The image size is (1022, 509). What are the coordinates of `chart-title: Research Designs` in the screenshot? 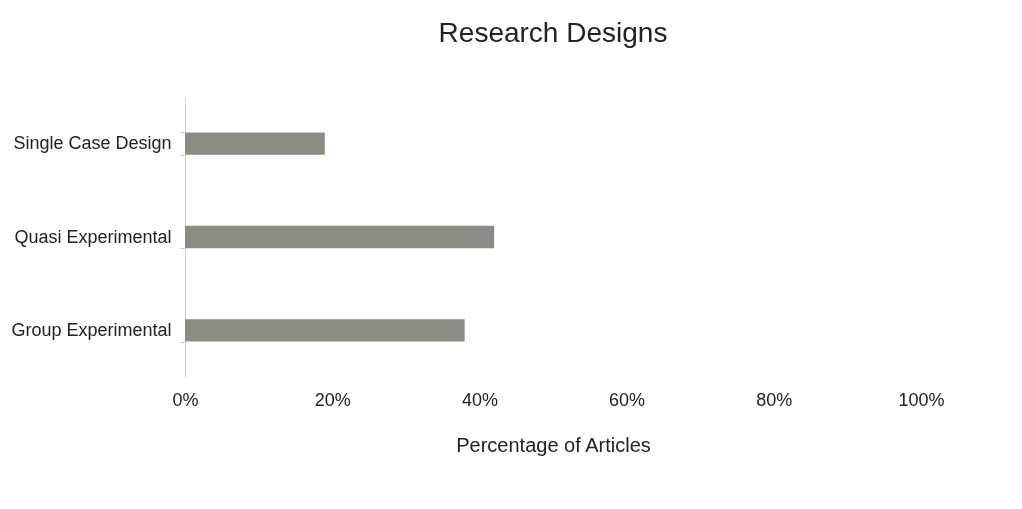 It's located at (553, 32).